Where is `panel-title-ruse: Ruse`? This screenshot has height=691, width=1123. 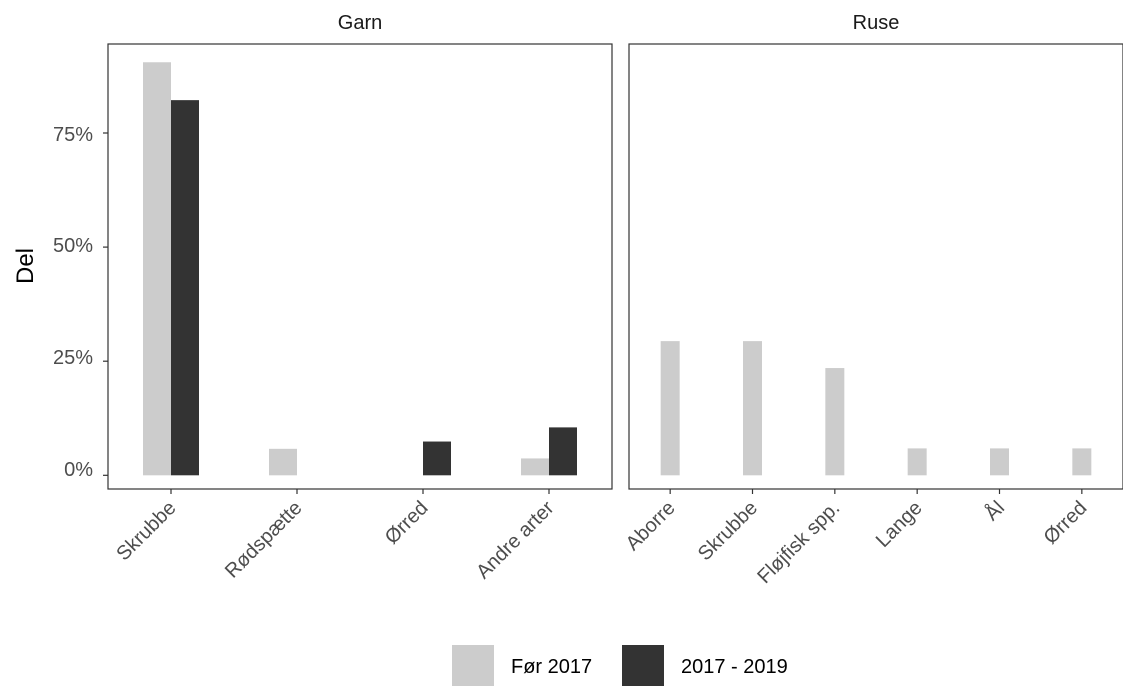
panel-title-ruse: Ruse is located at coordinates (876, 23).